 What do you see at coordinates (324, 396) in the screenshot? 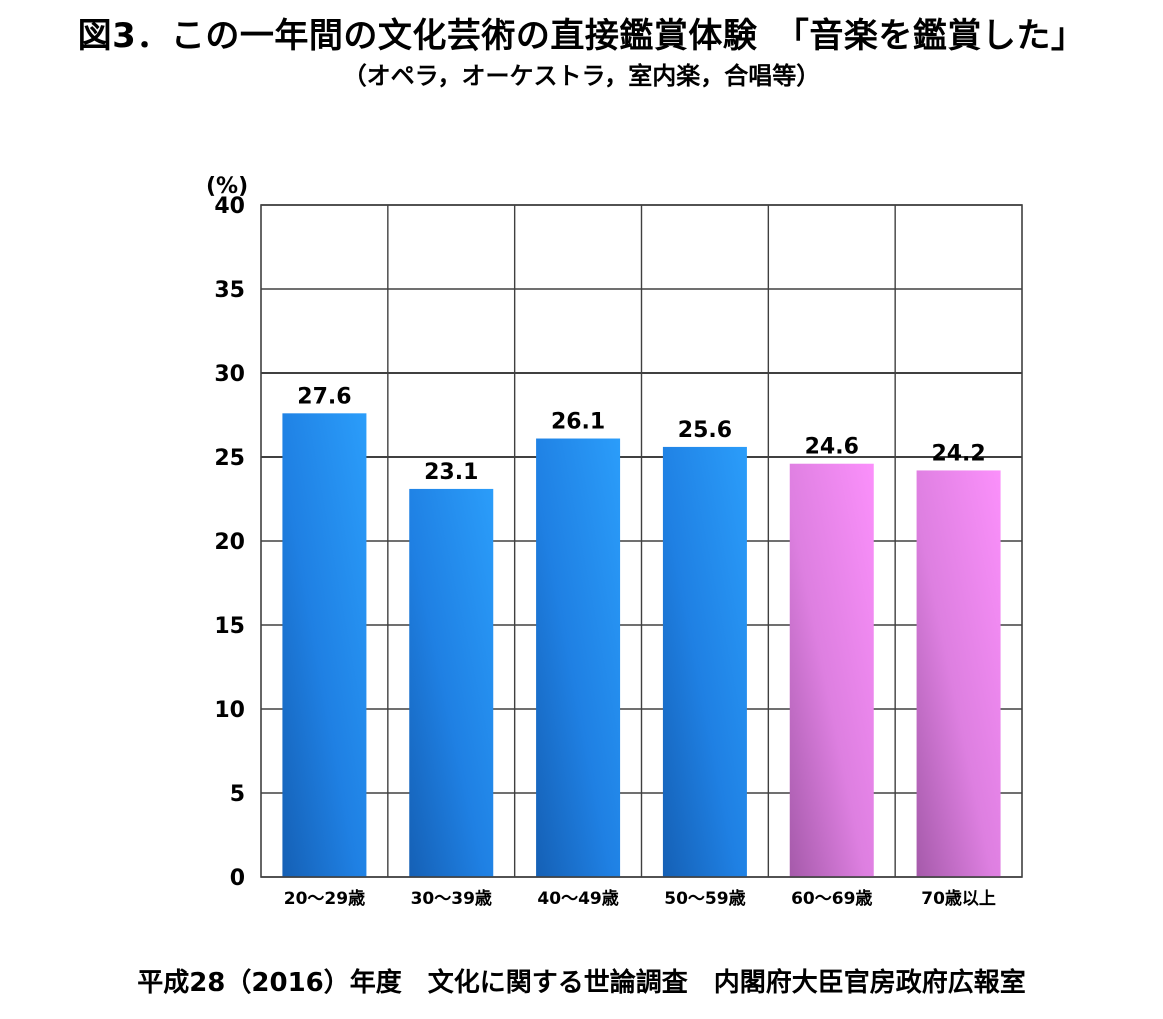
I see `bar-value-label: 27.6` at bounding box center [324, 396].